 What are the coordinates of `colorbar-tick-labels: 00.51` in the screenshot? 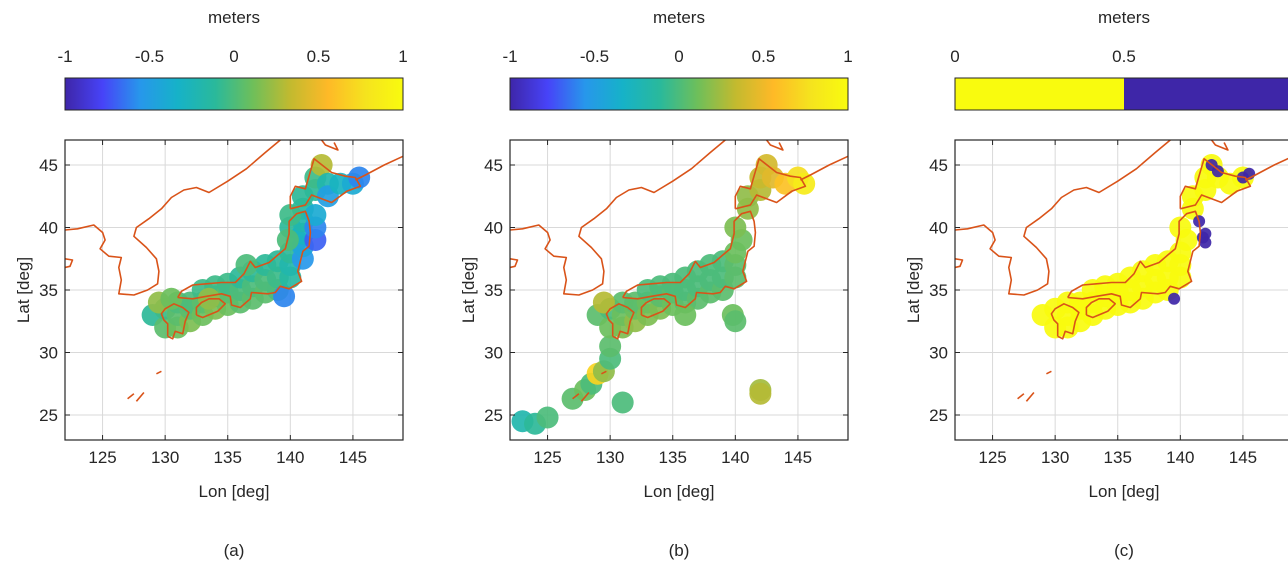 It's located at (1043, 56).